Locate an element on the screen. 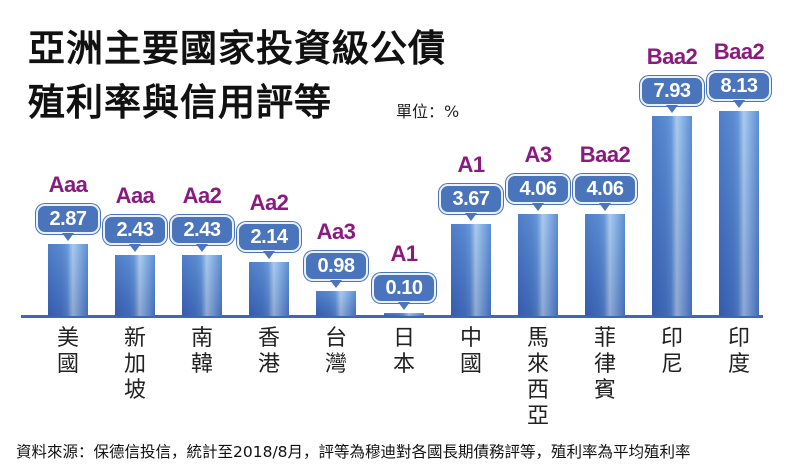 This screenshot has width=800, height=465. value-label-bubble: 0.98 is located at coordinates (336, 269).